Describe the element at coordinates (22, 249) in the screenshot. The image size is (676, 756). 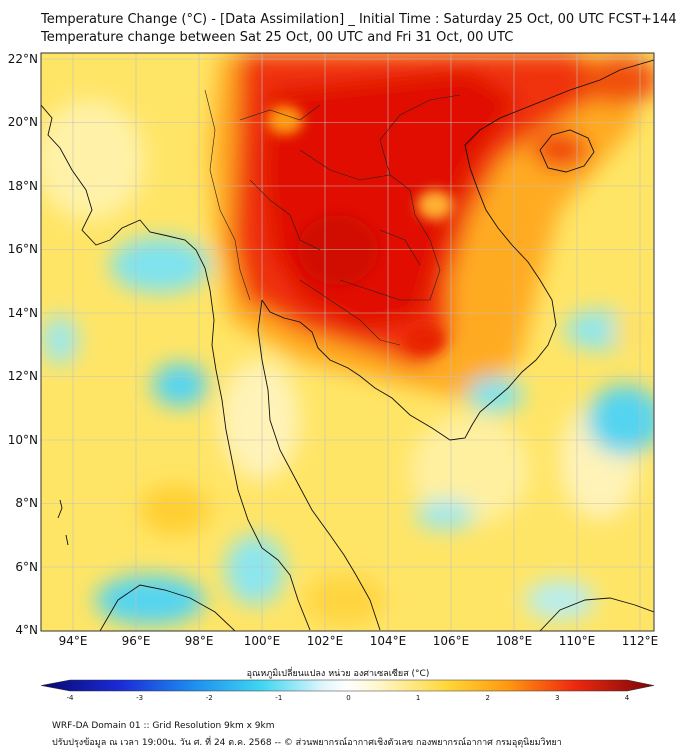
I see `lat-label: 16°N` at that location.